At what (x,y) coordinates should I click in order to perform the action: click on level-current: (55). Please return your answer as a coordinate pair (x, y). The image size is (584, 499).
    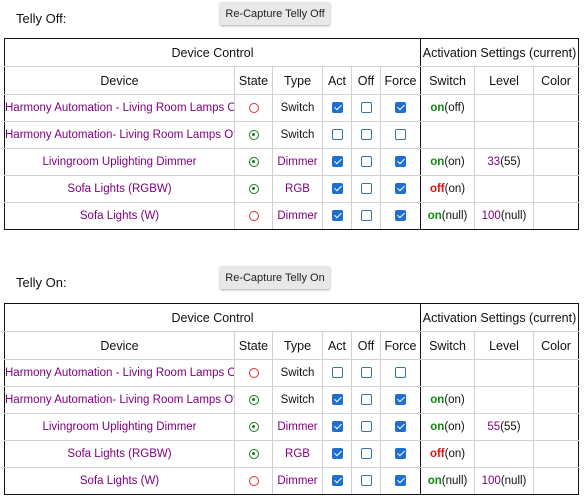
    Looking at the image, I should click on (510, 162).